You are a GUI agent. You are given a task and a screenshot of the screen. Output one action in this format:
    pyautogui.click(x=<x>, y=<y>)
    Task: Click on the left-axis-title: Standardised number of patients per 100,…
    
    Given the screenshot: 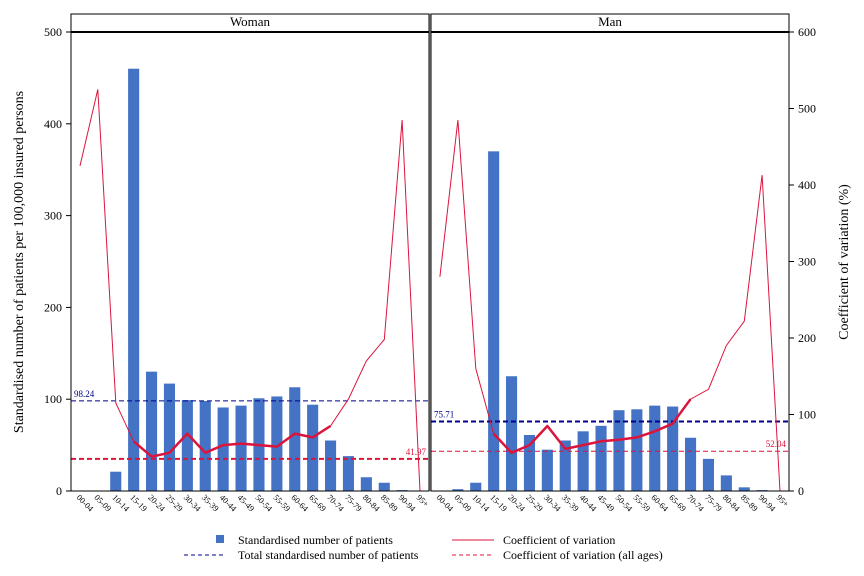 What is the action you would take?
    pyautogui.click(x=19, y=262)
    